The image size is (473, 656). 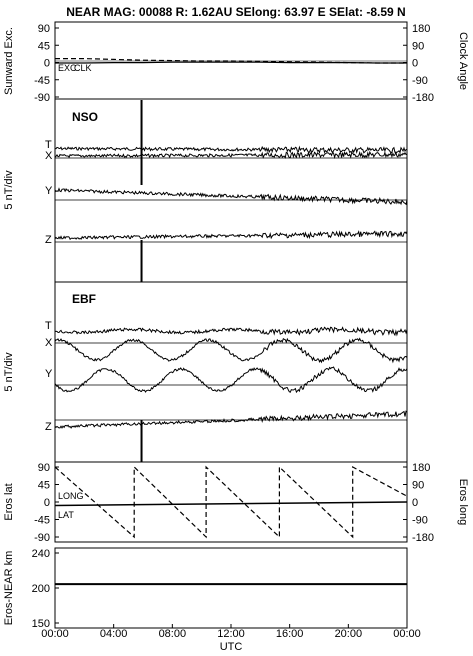 I want to click on ebf-scale-label: 5 nT/div, so click(x=9, y=372).